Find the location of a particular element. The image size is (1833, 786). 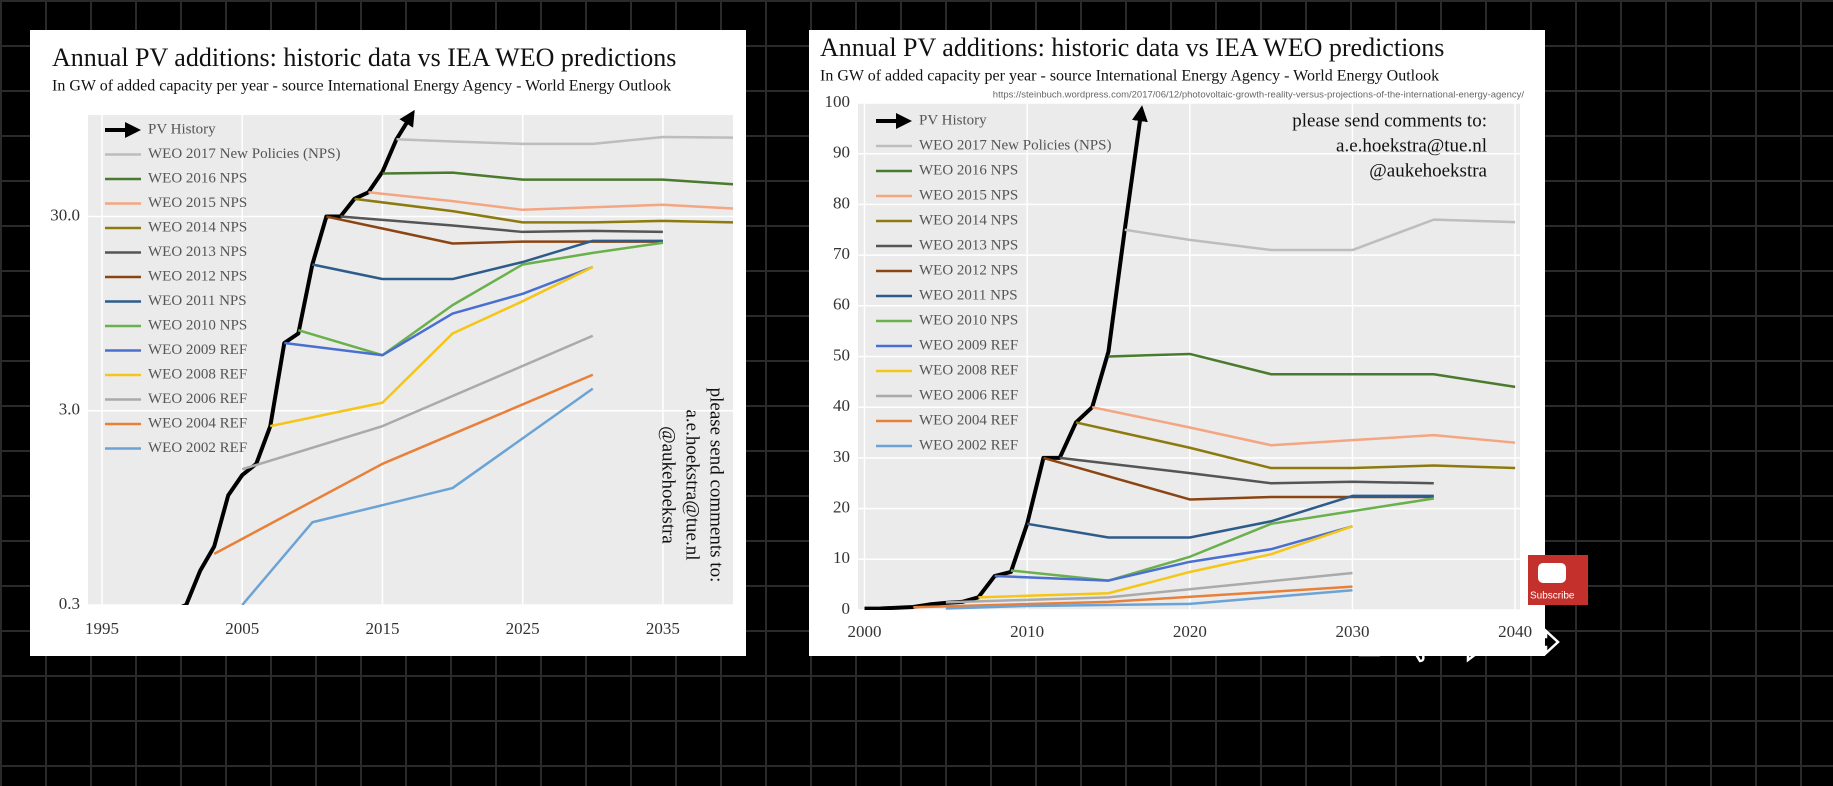

y-tick-label: 10 is located at coordinates (841, 557).